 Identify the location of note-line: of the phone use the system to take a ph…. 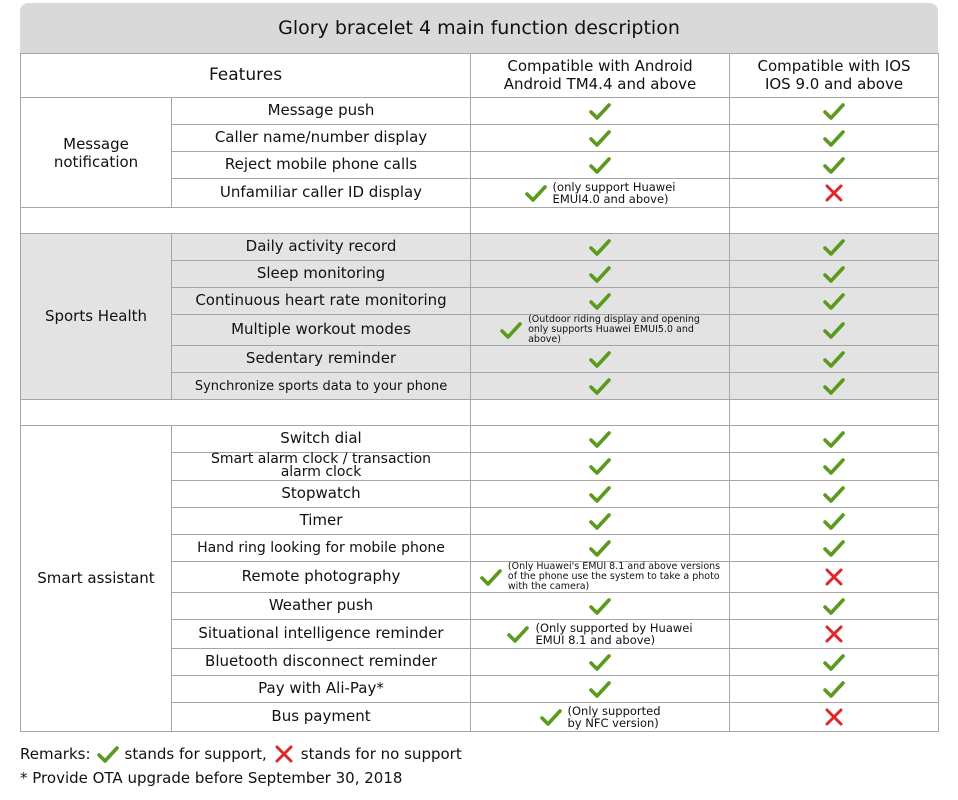
(613, 576).